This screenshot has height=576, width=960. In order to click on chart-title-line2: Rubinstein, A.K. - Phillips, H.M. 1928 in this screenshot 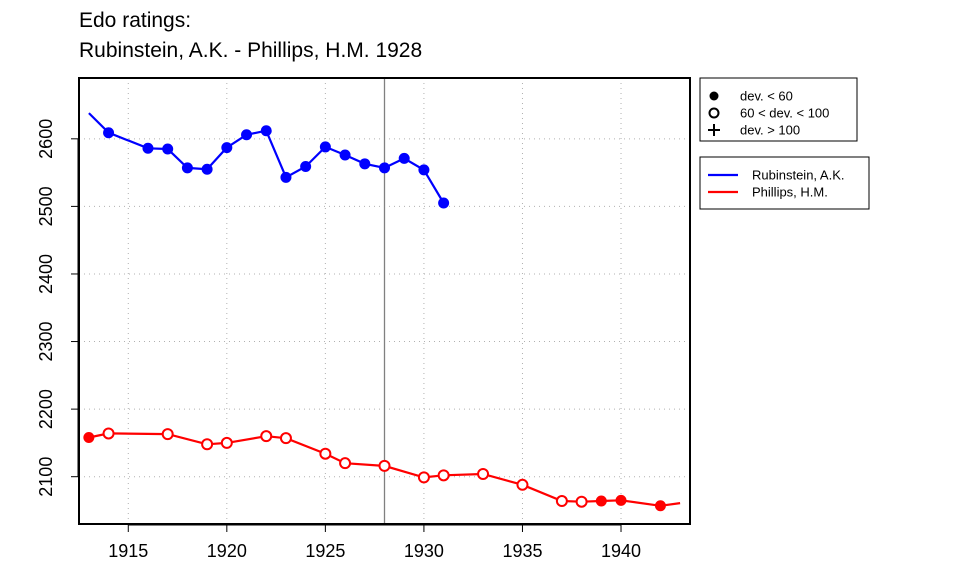, I will do `click(251, 50)`.